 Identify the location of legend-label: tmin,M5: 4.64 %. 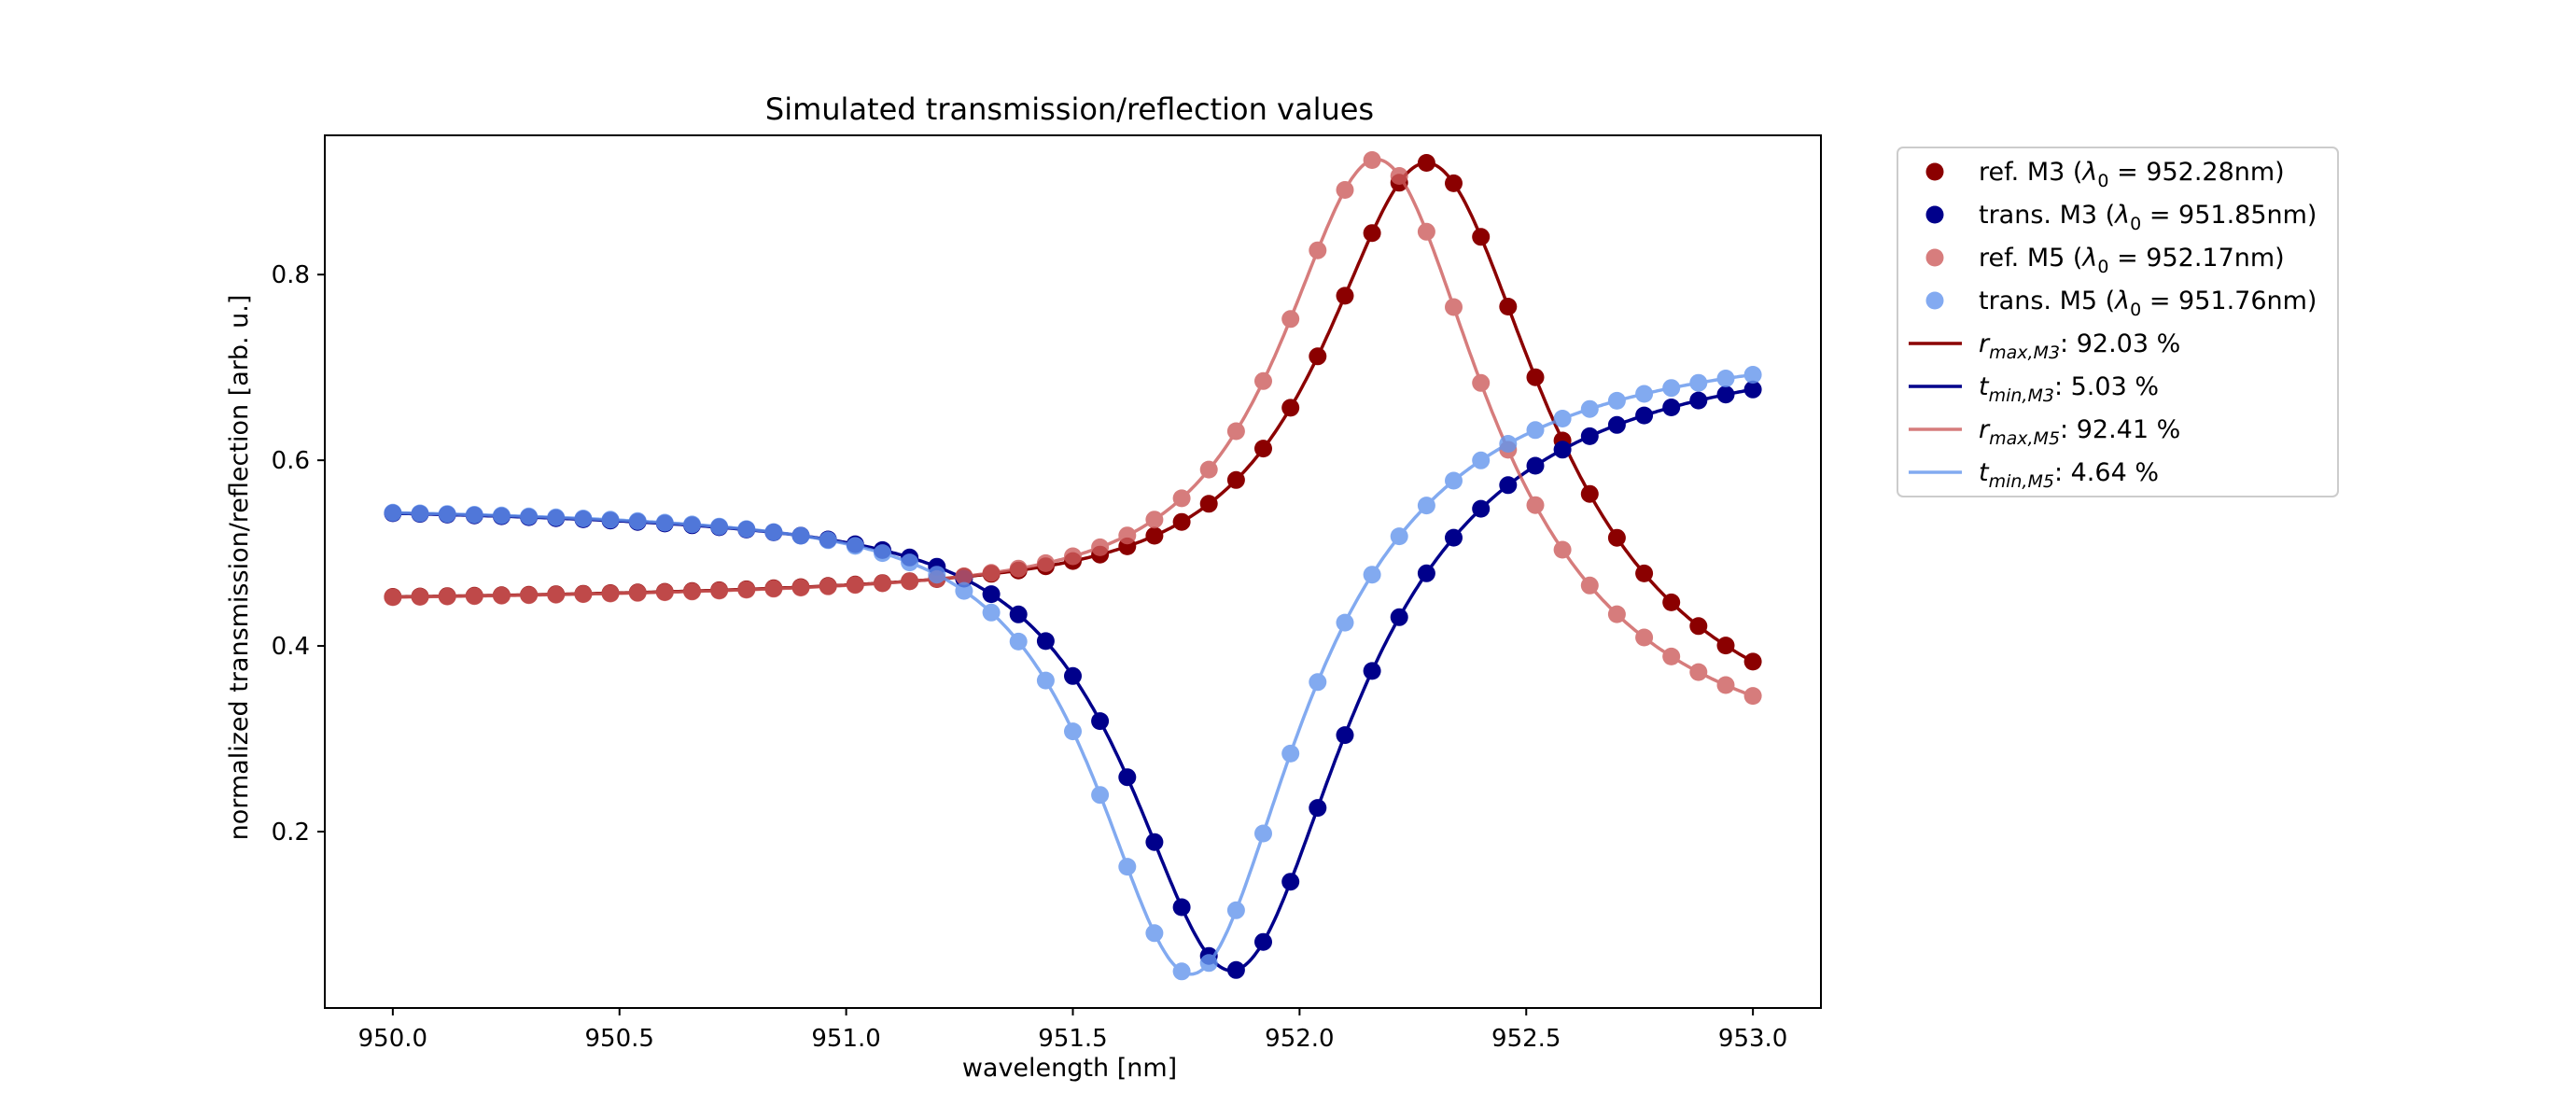
(2069, 475).